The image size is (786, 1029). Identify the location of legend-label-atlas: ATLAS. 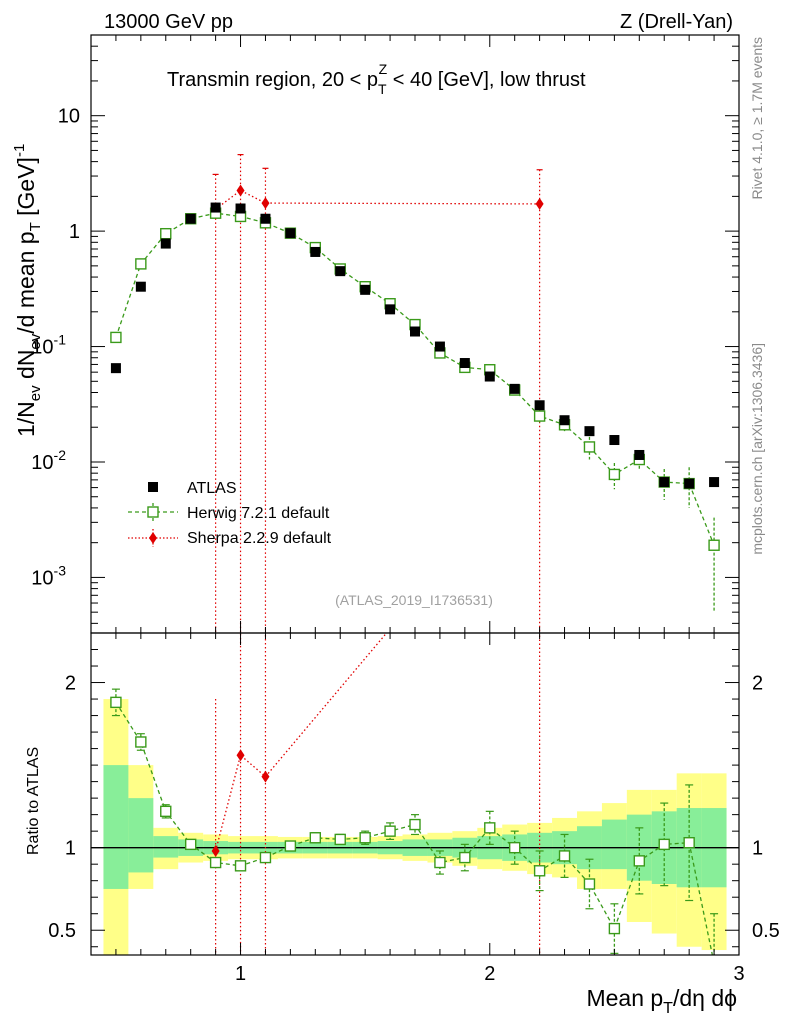
(212, 488).